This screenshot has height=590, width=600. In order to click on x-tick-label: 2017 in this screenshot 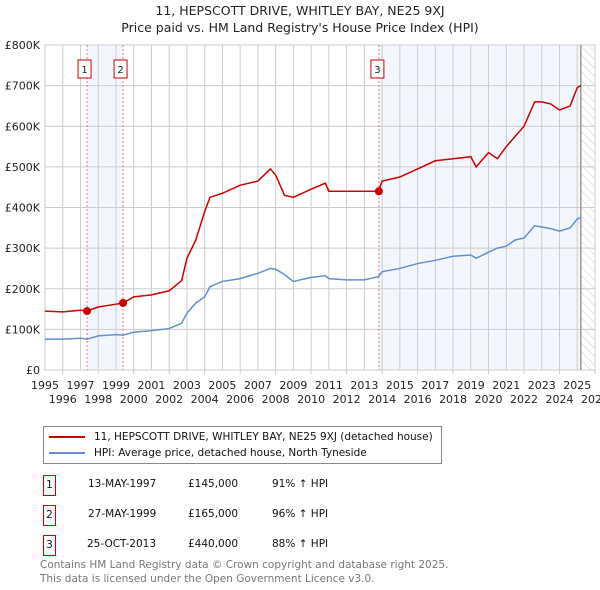, I will do `click(435, 385)`.